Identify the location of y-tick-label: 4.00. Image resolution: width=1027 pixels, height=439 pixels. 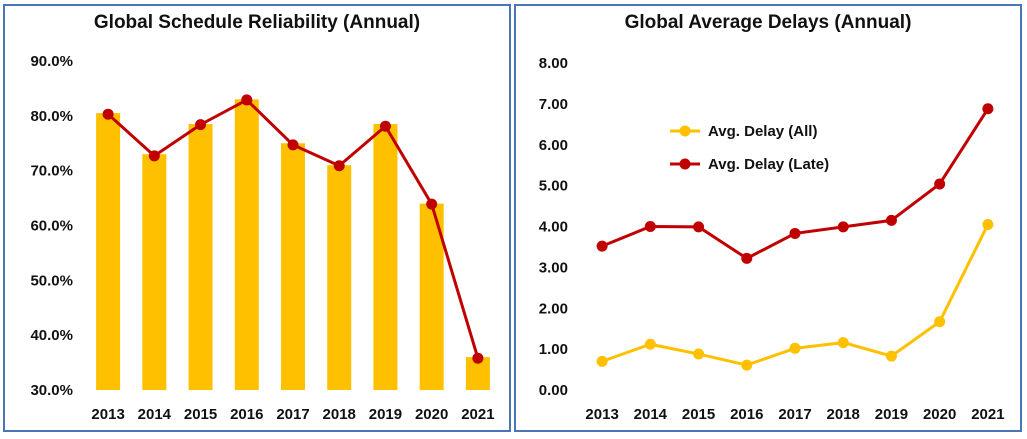
(553, 227).